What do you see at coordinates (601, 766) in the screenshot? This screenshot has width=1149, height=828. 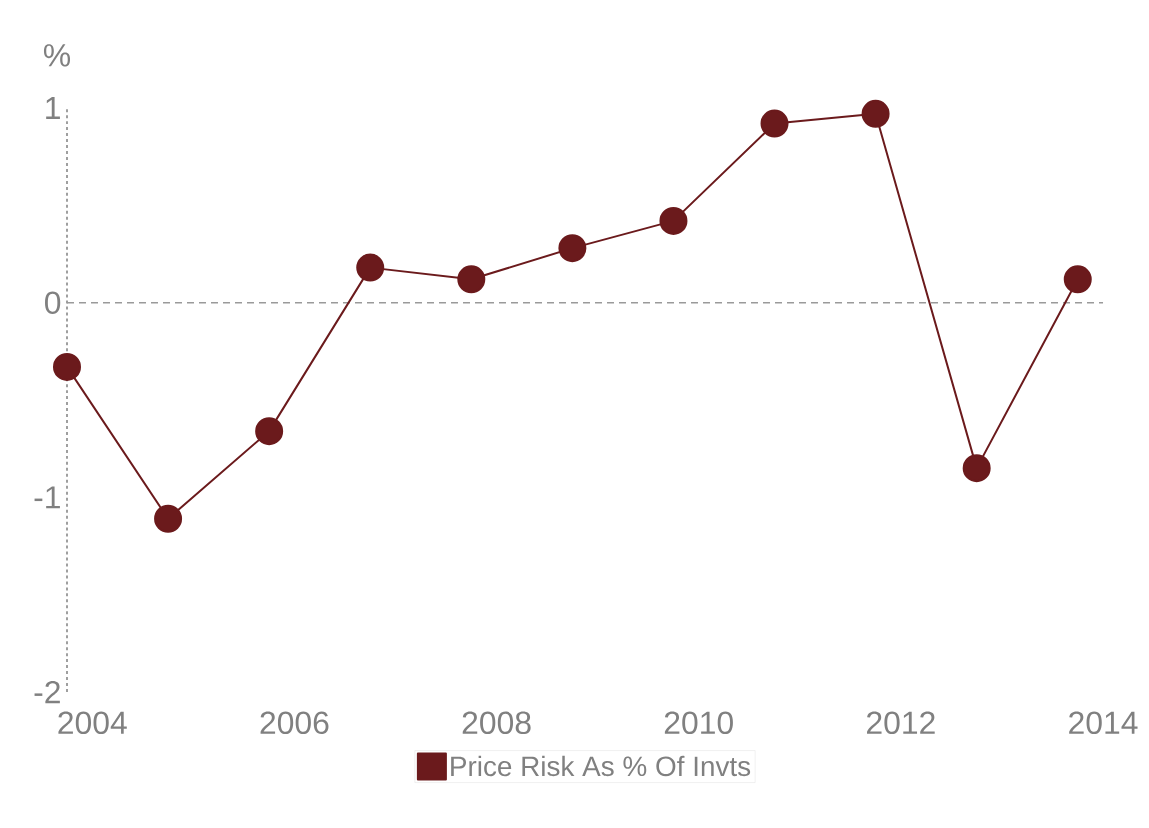 I see `legend-label: Price Risk As % Of Invts` at bounding box center [601, 766].